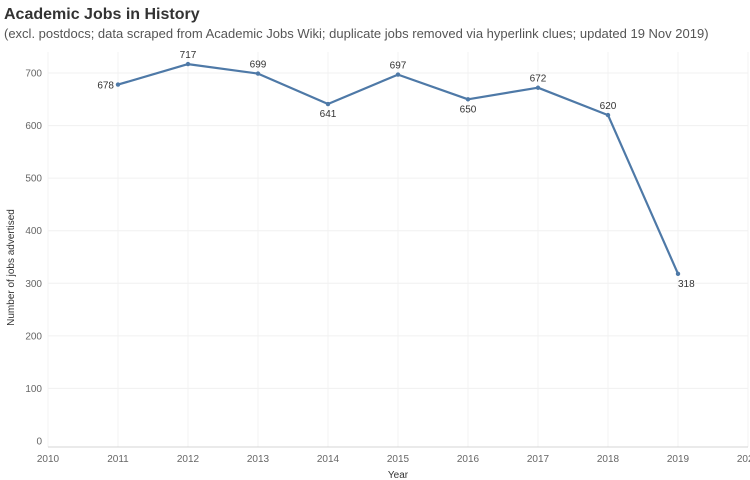 This screenshot has width=750, height=480. Describe the element at coordinates (33, 231) in the screenshot. I see `y-tick-label: 400` at that location.